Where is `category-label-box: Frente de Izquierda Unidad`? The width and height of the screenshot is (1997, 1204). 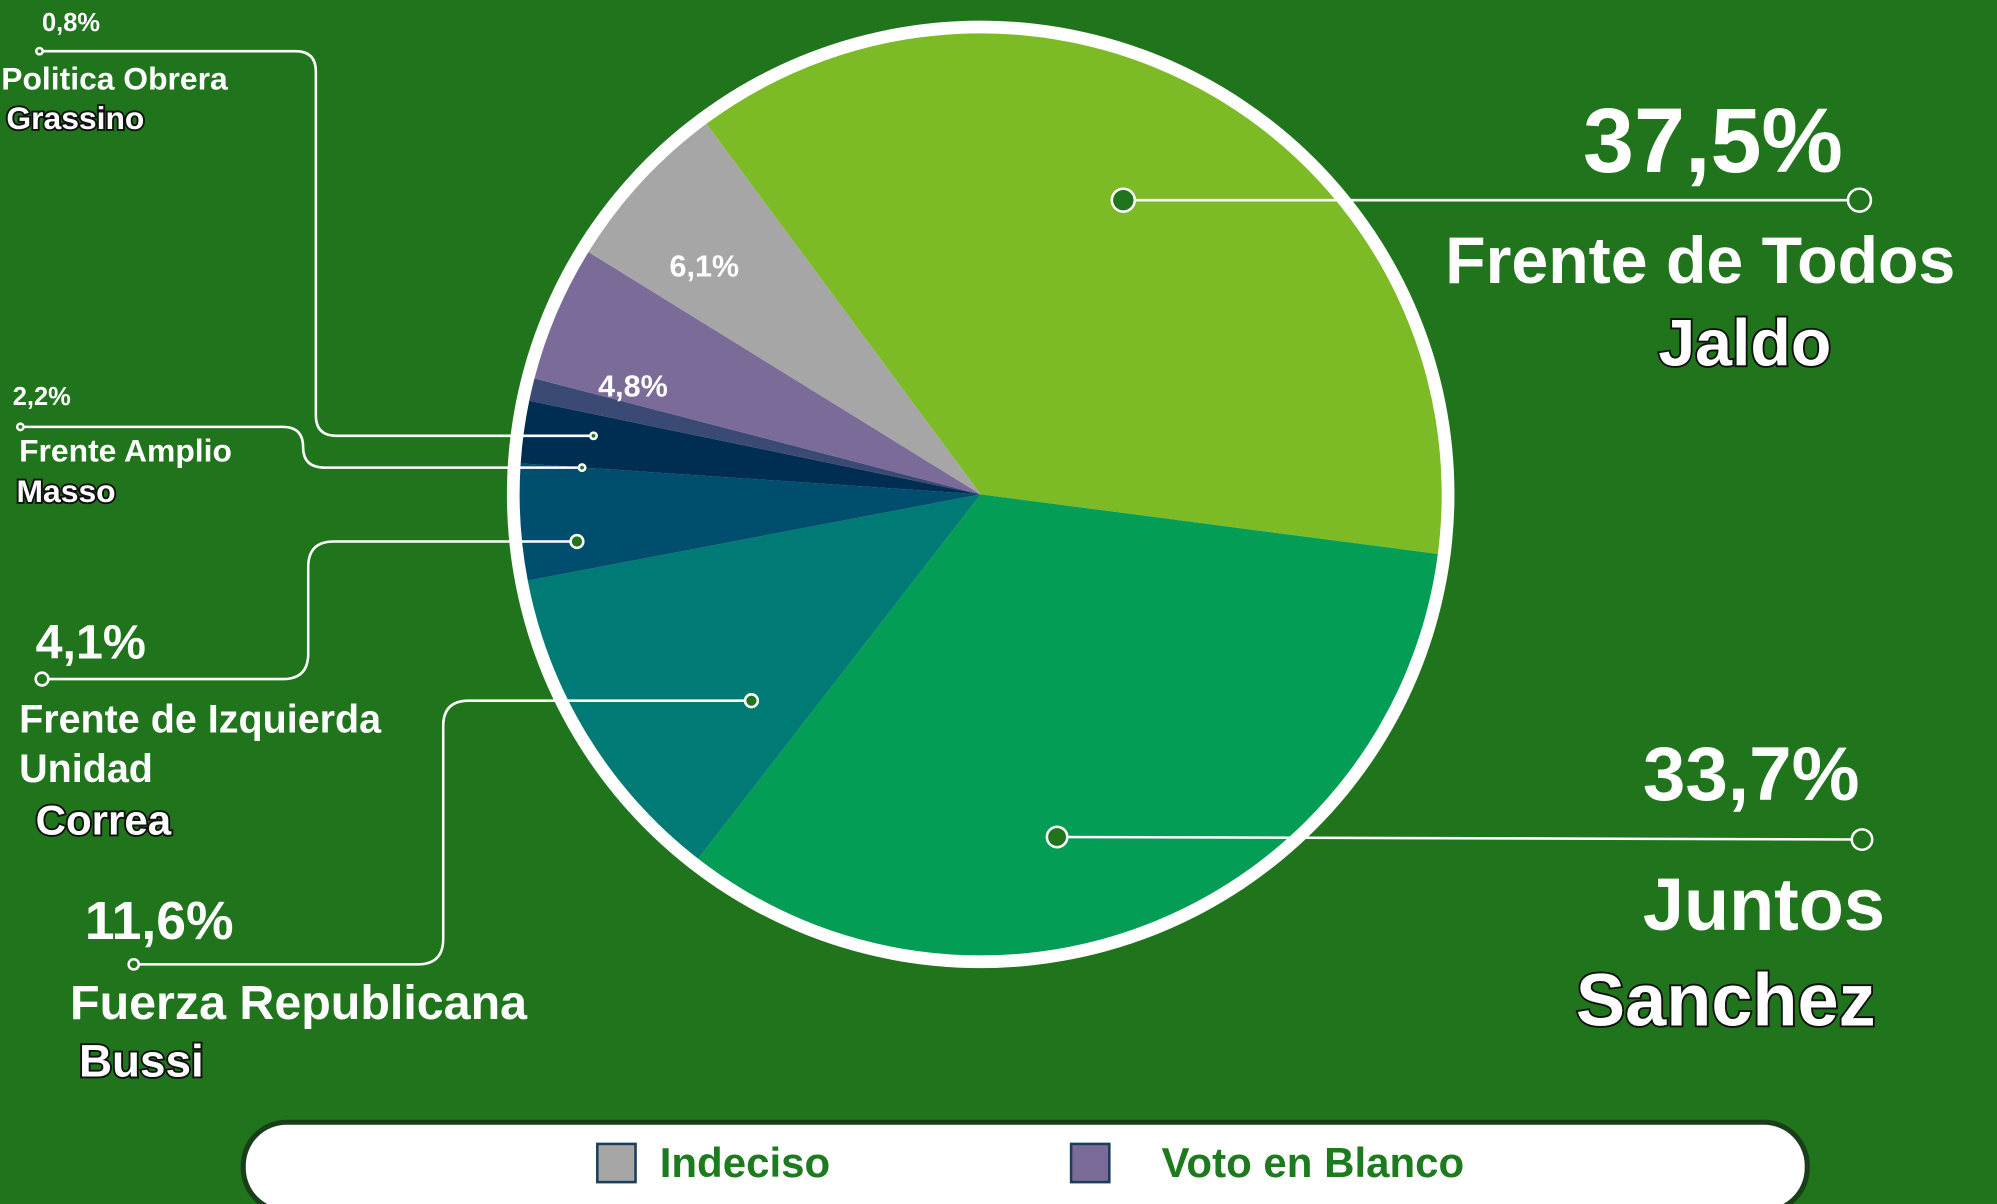
category-label-box: Frente de Izquierda Unidad is located at coordinates (200, 744).